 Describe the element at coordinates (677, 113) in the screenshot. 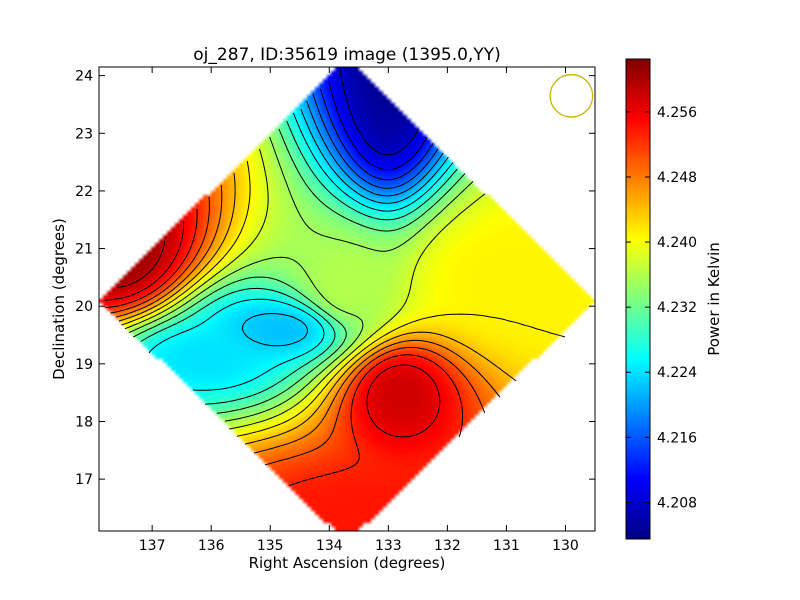

I see `colorbar-tick-label: 4.256` at that location.